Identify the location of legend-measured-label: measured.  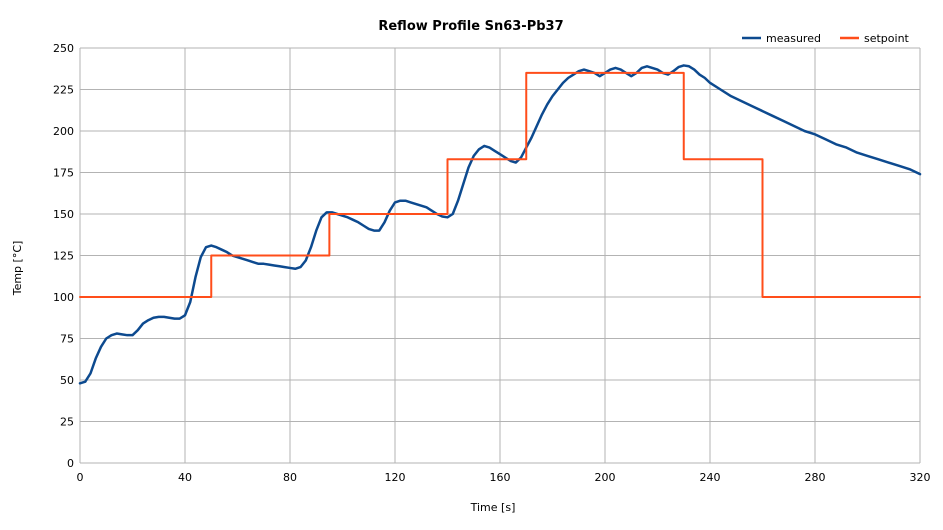
(793, 38).